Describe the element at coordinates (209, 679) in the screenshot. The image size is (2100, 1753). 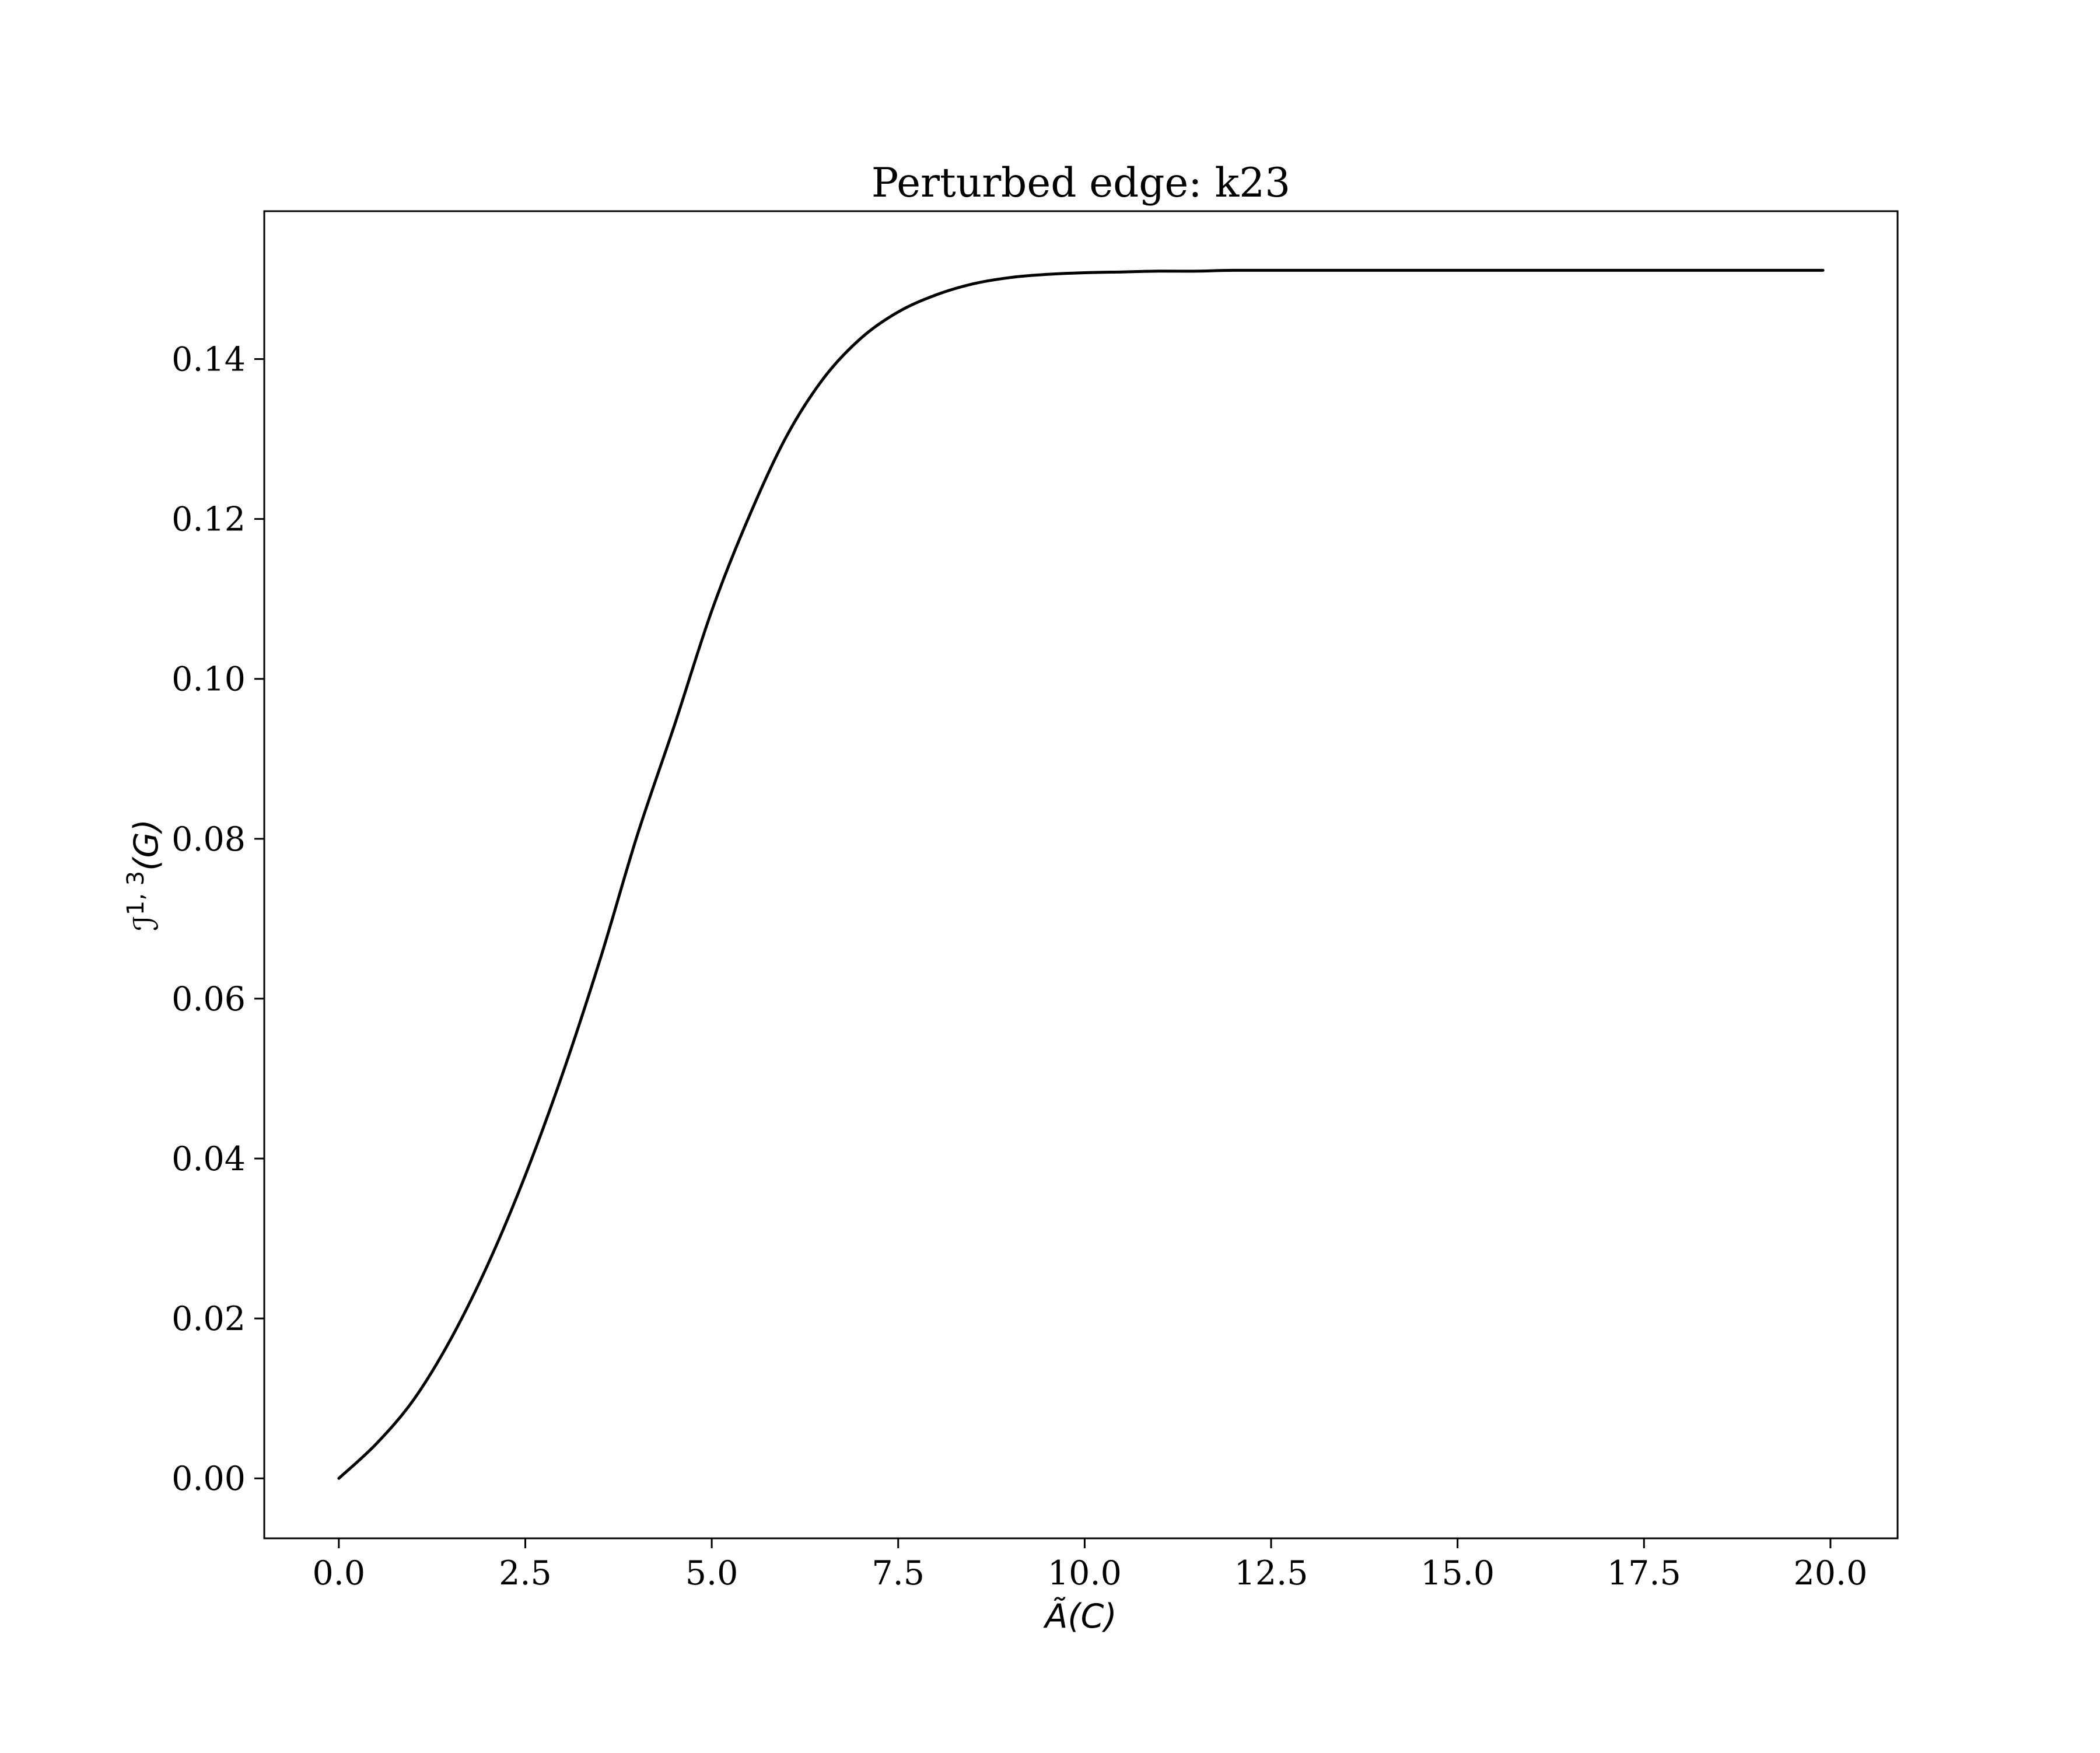
I see `y-tick-label: 0.10` at that location.